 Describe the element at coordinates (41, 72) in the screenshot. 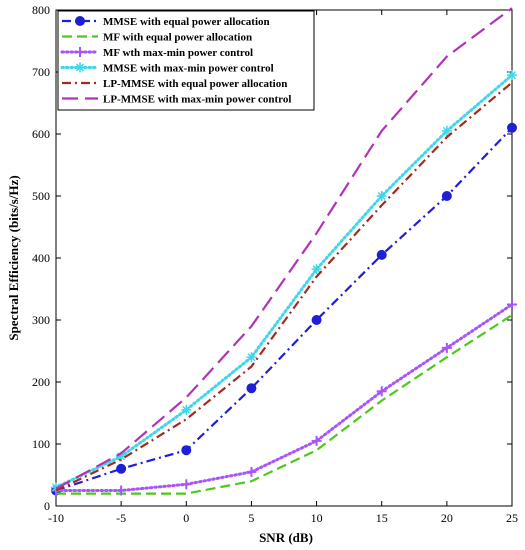

I see `y-tick-label: 700` at that location.